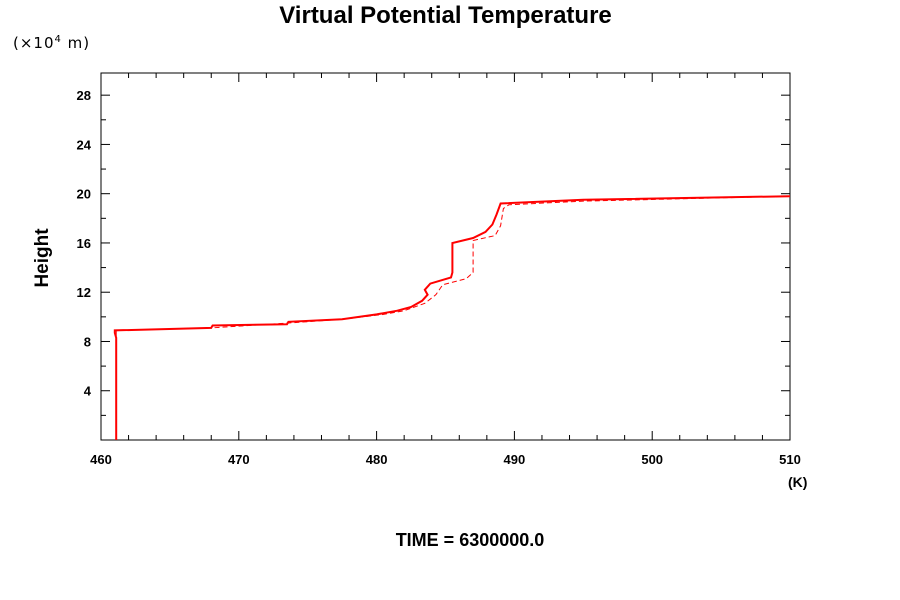  Describe the element at coordinates (798, 482) in the screenshot. I see `x-axis-label: (K)` at that location.